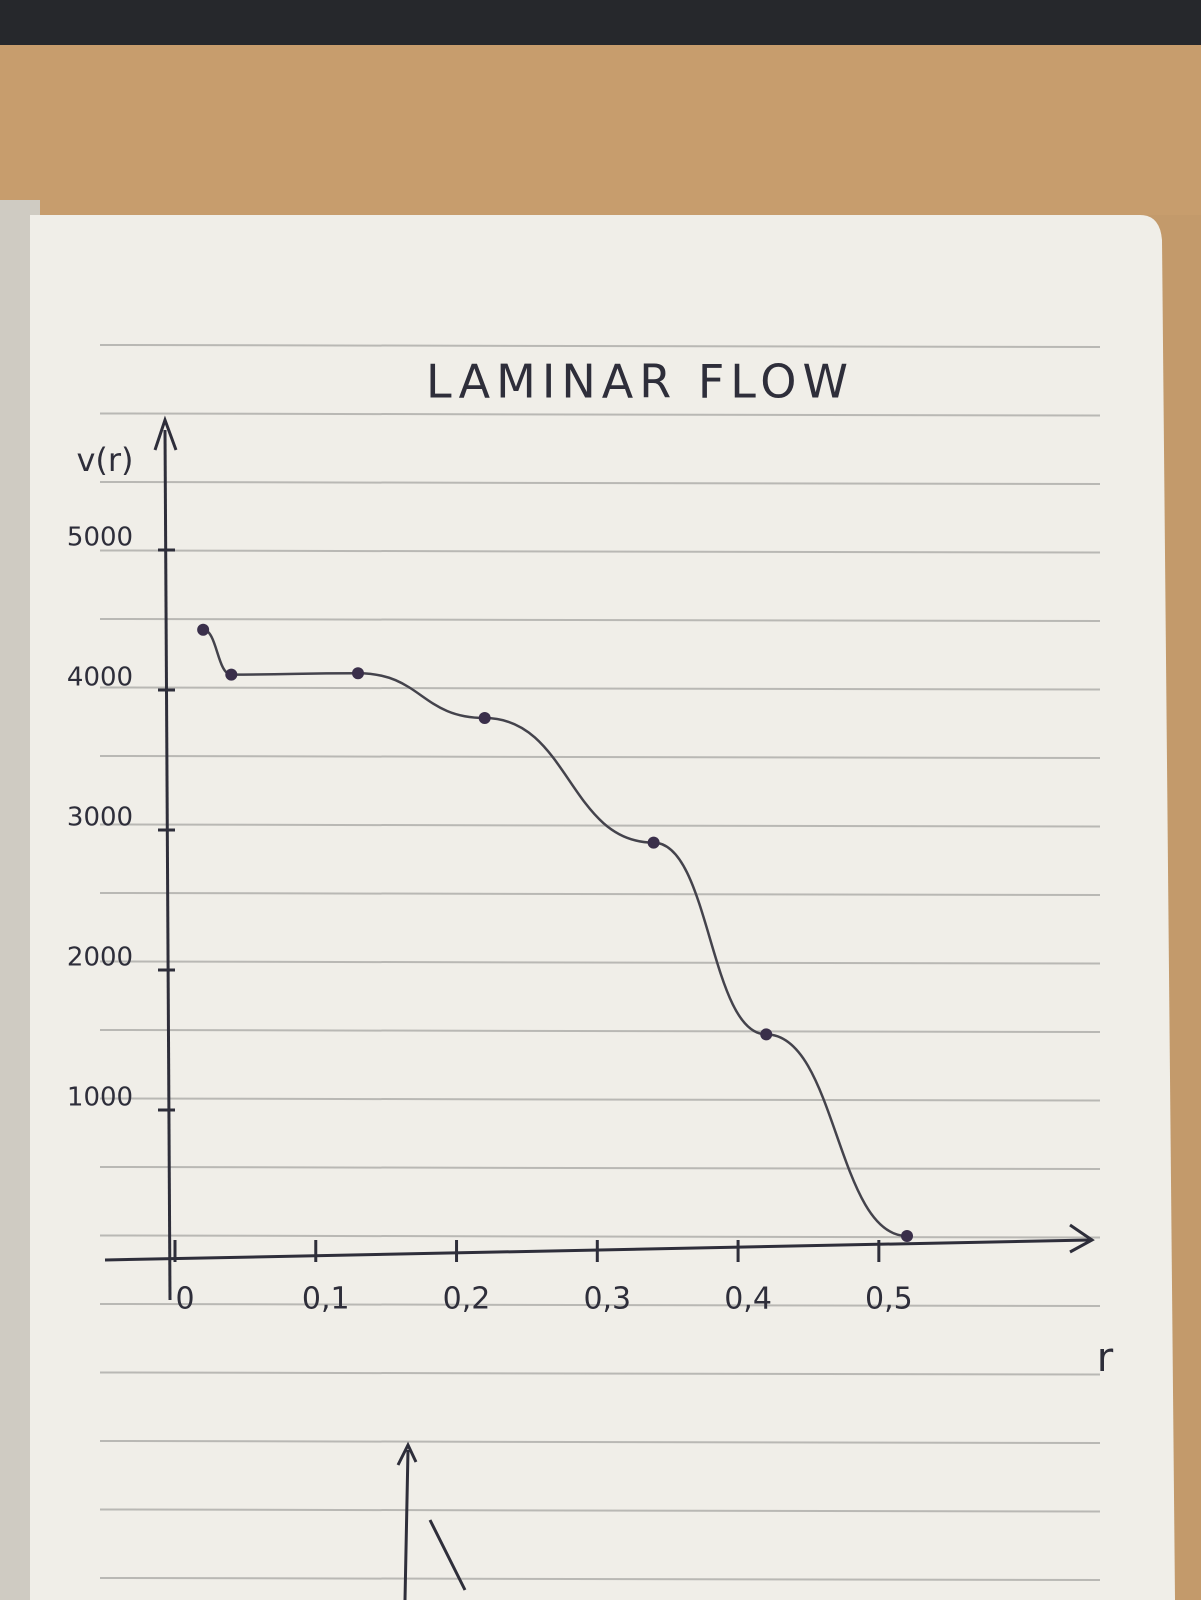  I want to click on x-arrow, so click(1082, 1238).